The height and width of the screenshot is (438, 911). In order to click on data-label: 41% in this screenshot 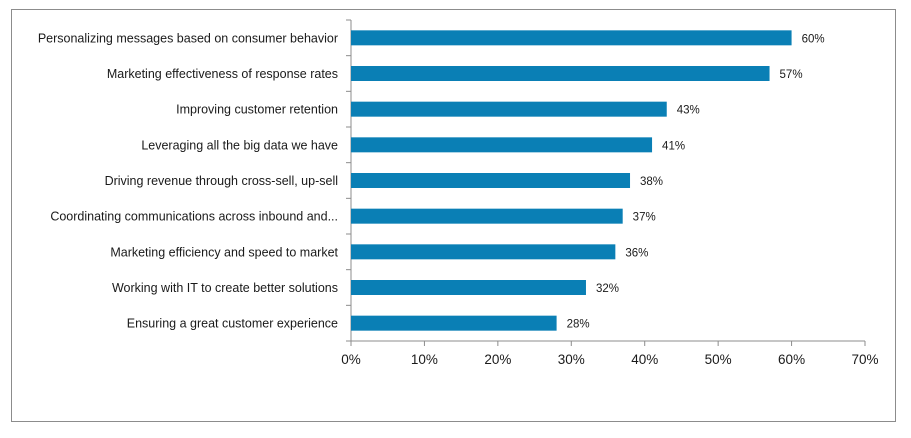, I will do `click(673, 146)`.